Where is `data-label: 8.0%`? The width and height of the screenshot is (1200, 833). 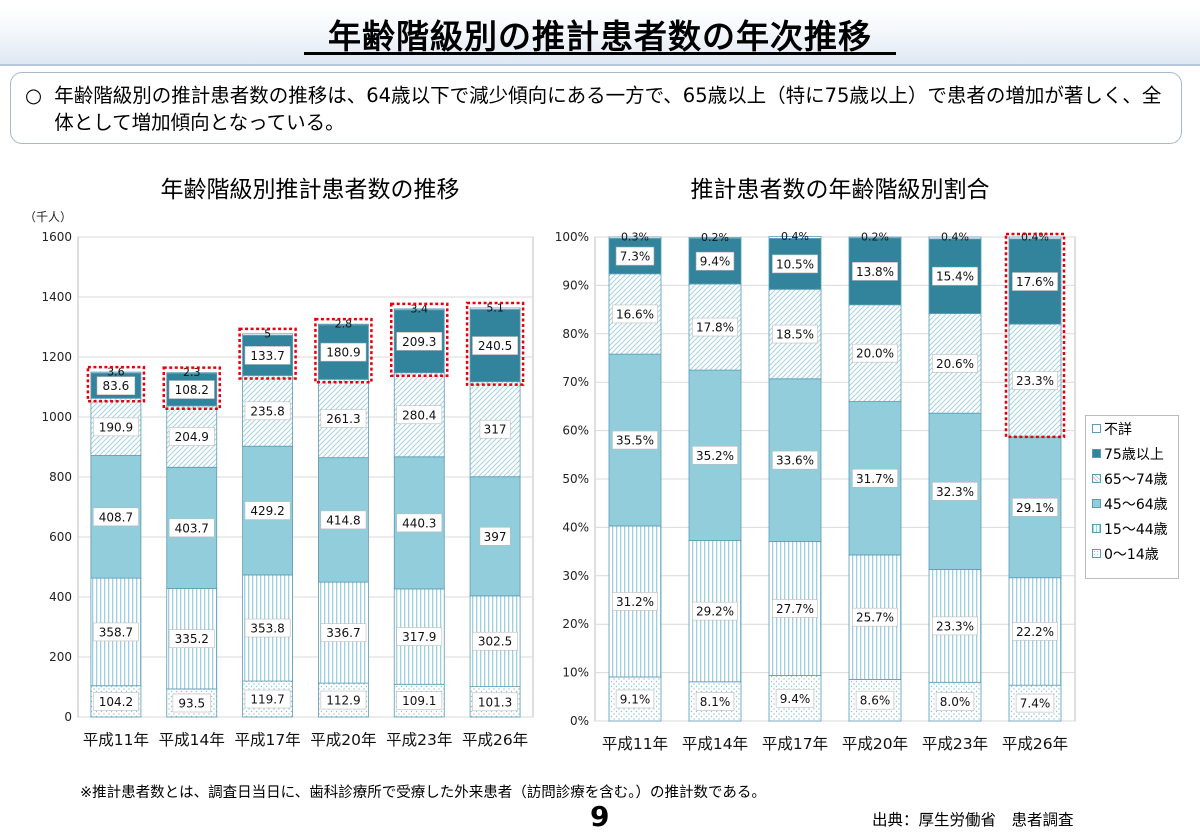
data-label: 8.0% is located at coordinates (955, 702).